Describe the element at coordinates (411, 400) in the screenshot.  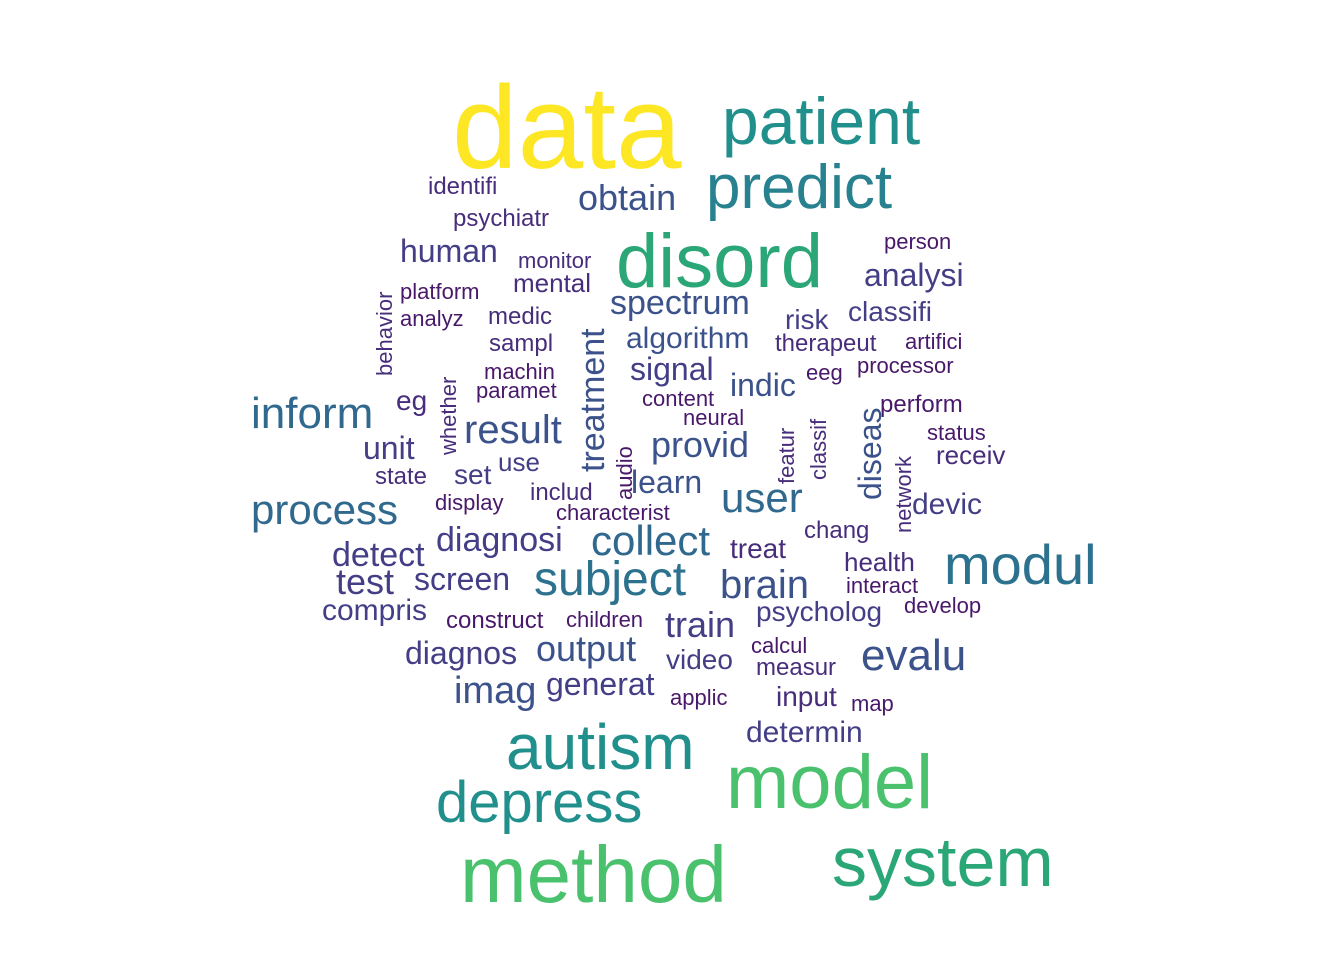
I see `word-eg: eg` at that location.